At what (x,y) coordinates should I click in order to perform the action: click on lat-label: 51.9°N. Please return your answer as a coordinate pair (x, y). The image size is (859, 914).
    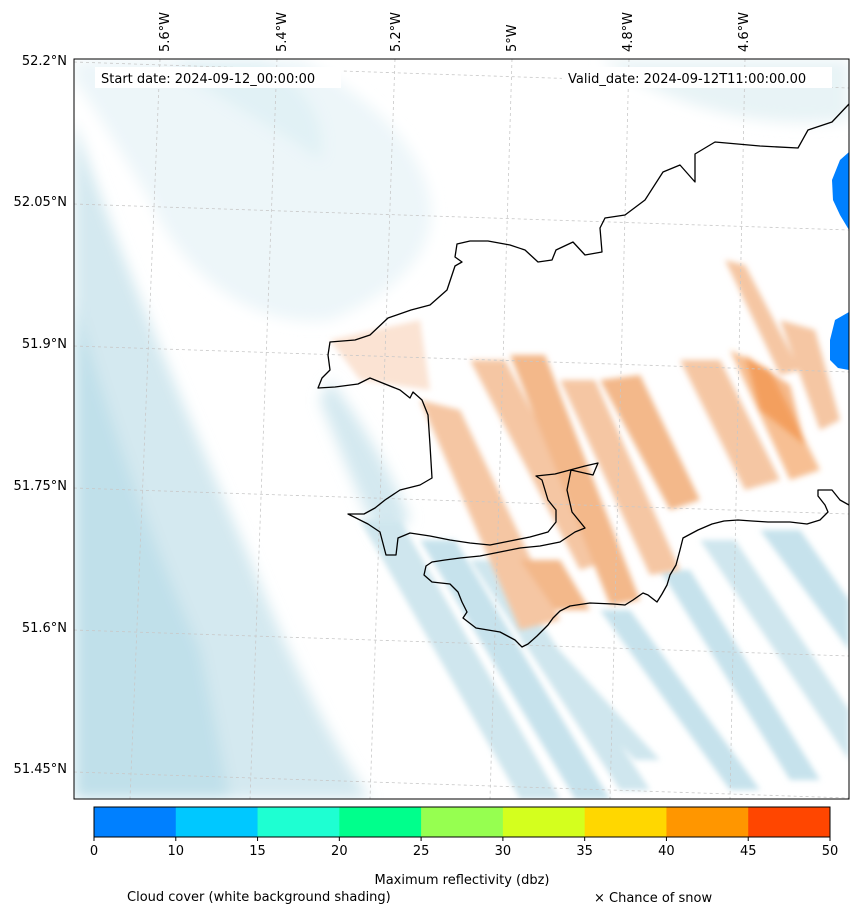
    Looking at the image, I should click on (44, 344).